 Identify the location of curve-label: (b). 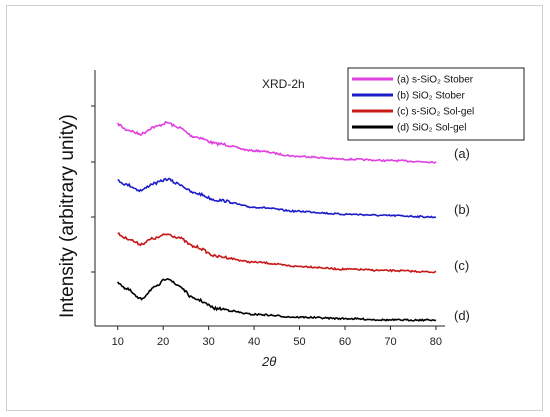
(462, 209).